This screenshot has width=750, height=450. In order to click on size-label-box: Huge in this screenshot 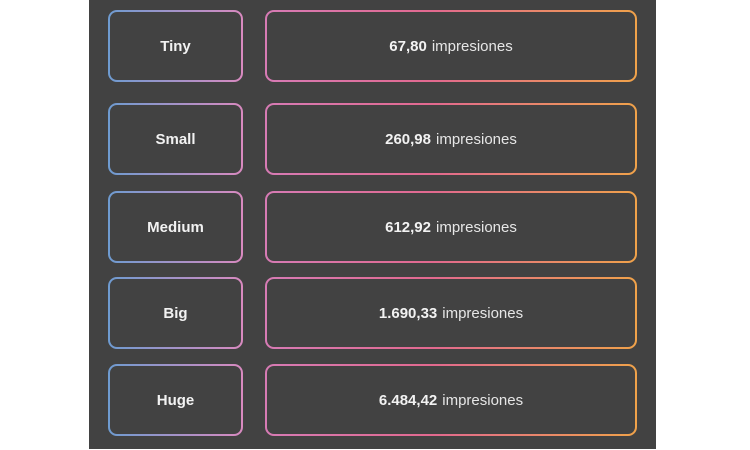, I will do `click(175, 400)`.